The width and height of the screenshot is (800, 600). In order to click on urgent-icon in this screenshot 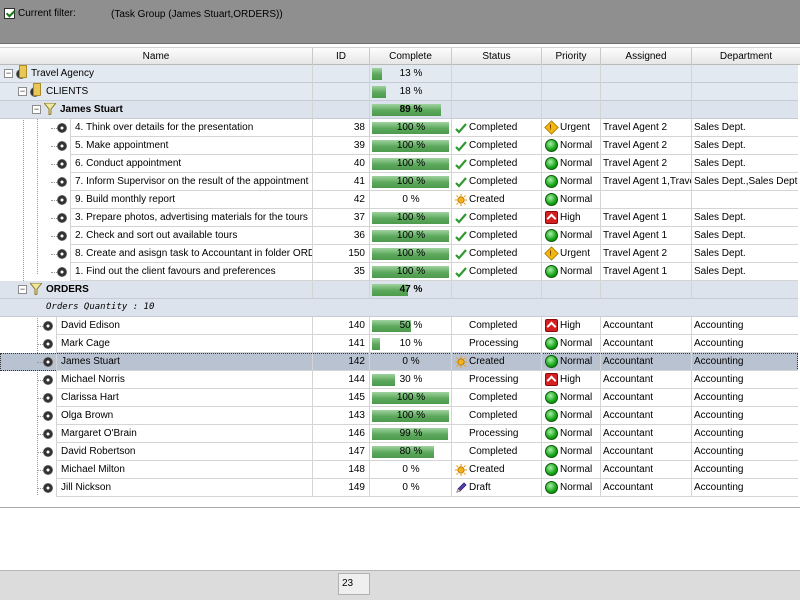, I will do `click(551, 127)`.